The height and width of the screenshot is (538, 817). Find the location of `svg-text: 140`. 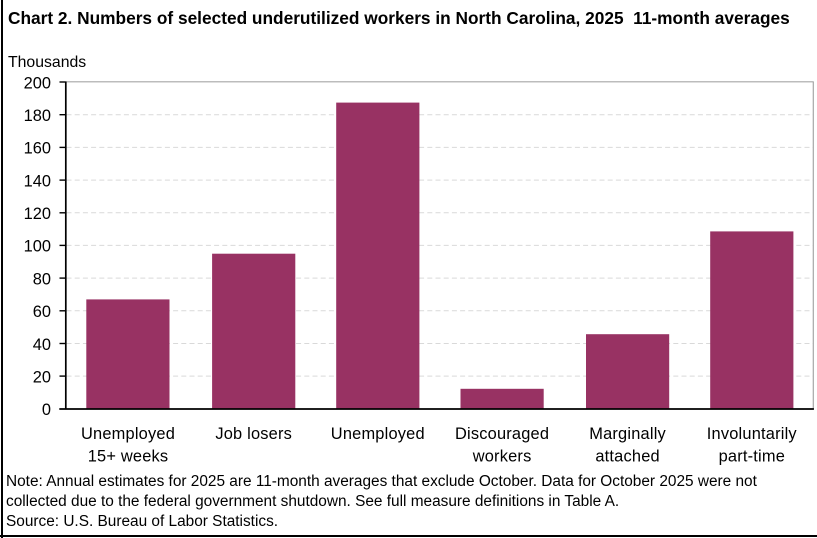

svg-text: 140 is located at coordinates (37, 181).